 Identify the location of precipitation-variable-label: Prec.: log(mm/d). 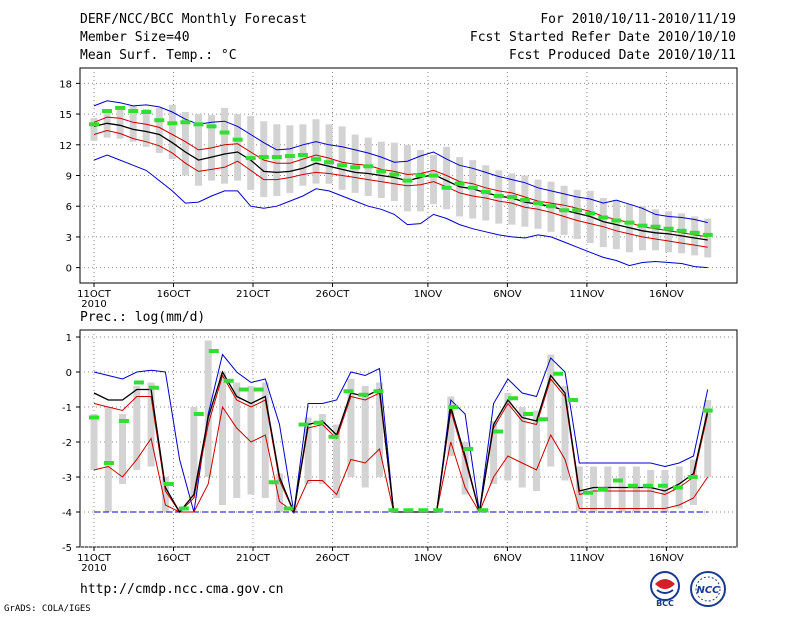
(143, 317).